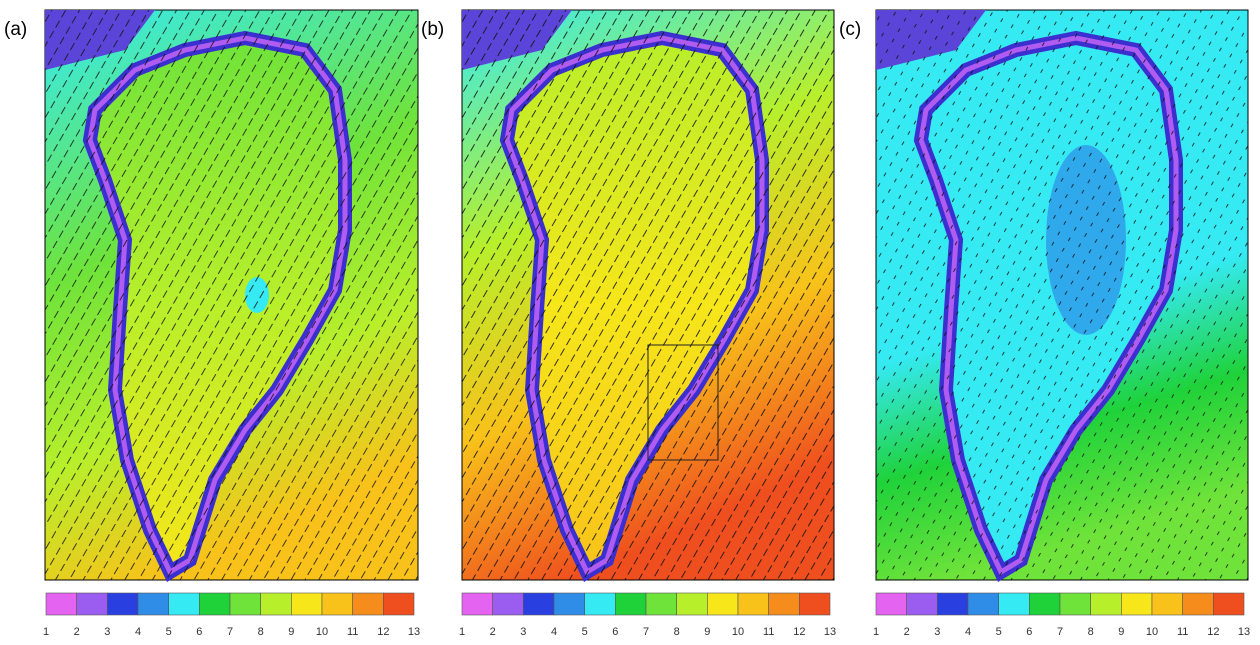  I want to click on panel-label: (a), so click(15, 29).